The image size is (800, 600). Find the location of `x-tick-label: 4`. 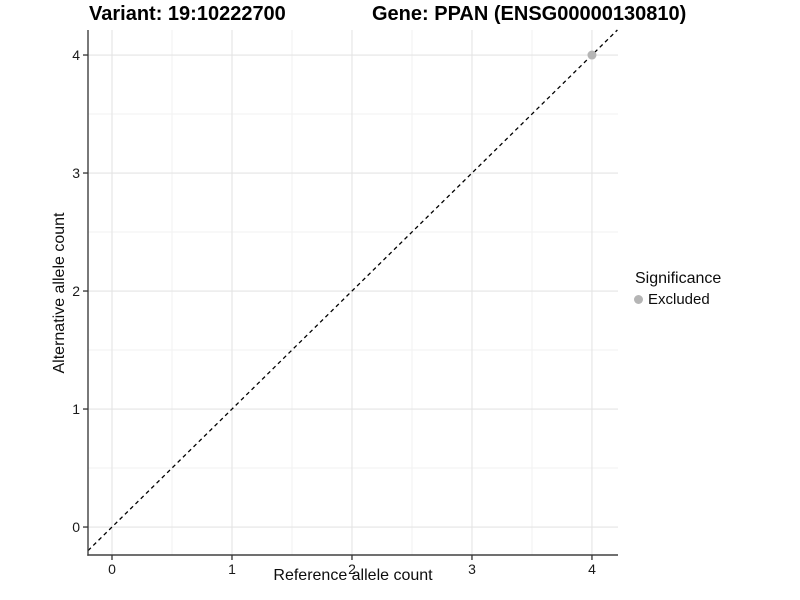

x-tick-label: 4 is located at coordinates (592, 569).